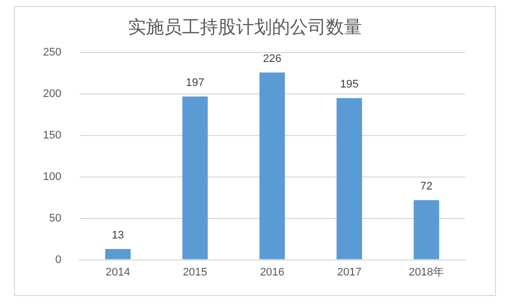  What do you see at coordinates (58, 260) in the screenshot?
I see `y-tick-label: 0` at bounding box center [58, 260].